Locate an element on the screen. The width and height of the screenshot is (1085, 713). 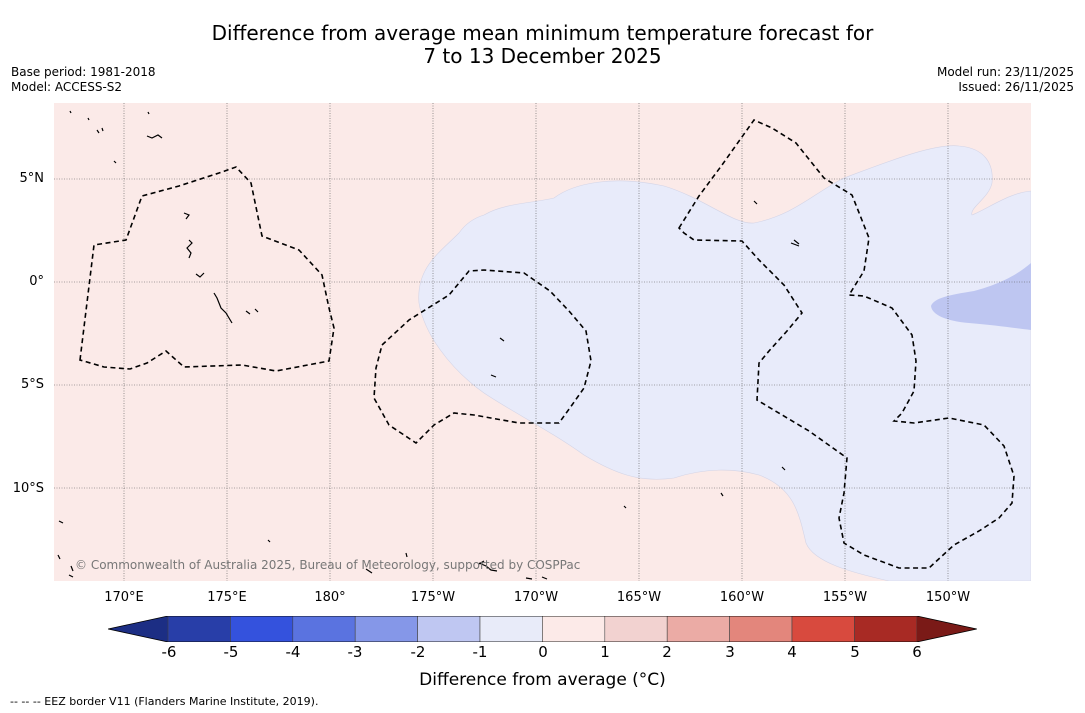
base-period: Base period: 1981-2018 is located at coordinates (83, 72).